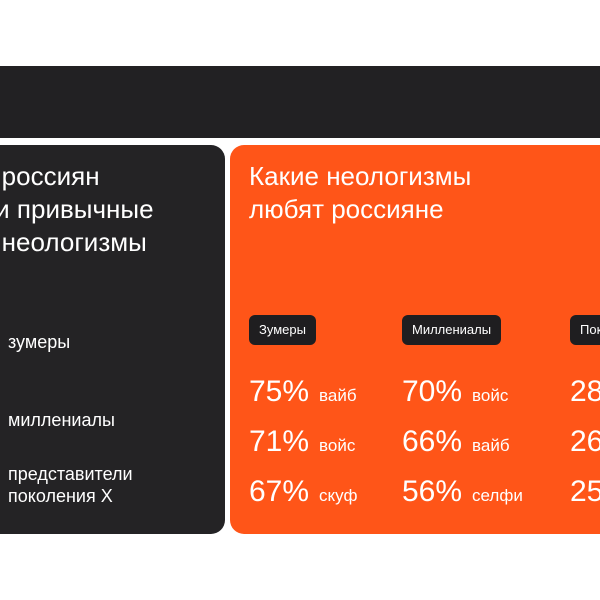 The width and height of the screenshot is (600, 600). Describe the element at coordinates (279, 391) in the screenshot. I see `stat-percent: 75%` at that location.